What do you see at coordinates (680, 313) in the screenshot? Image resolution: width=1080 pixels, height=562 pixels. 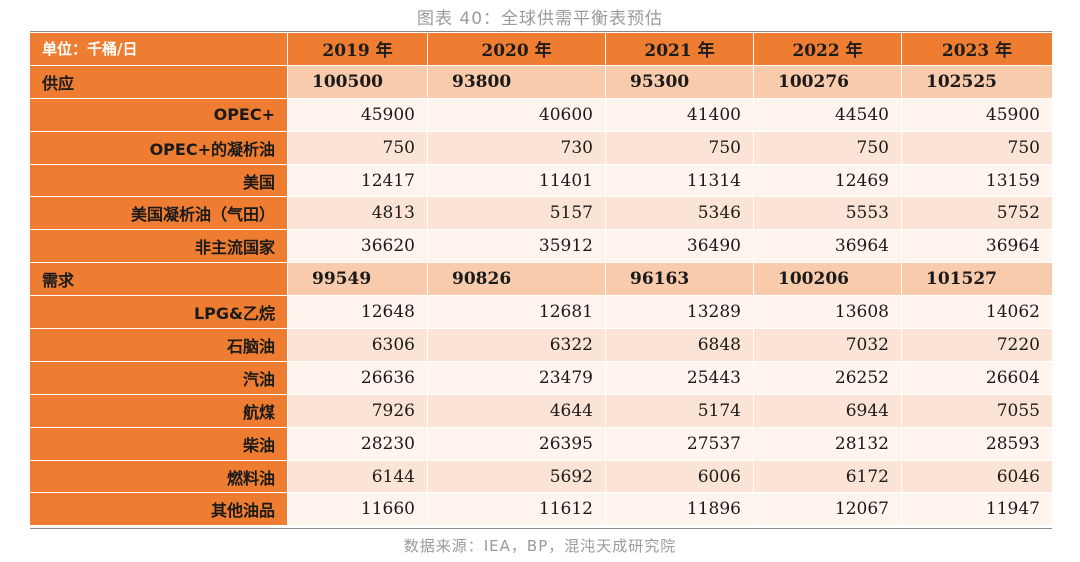 I see `value-cell: 13289` at bounding box center [680, 313].